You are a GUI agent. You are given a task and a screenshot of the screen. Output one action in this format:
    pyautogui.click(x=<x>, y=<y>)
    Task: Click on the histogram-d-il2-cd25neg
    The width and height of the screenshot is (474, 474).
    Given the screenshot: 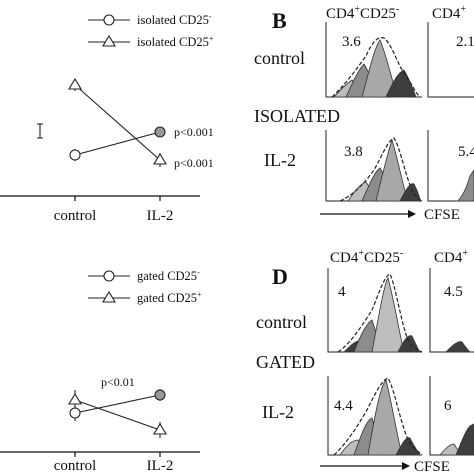 What is the action you would take?
    pyautogui.click(x=375, y=416)
    